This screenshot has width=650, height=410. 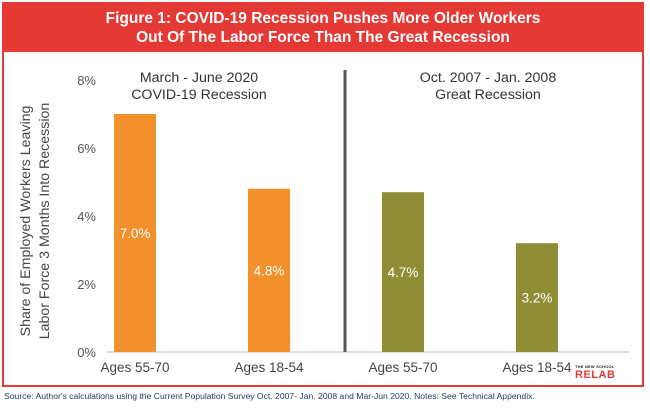 What do you see at coordinates (86, 352) in the screenshot?
I see `y-tick-label: 0%` at bounding box center [86, 352].